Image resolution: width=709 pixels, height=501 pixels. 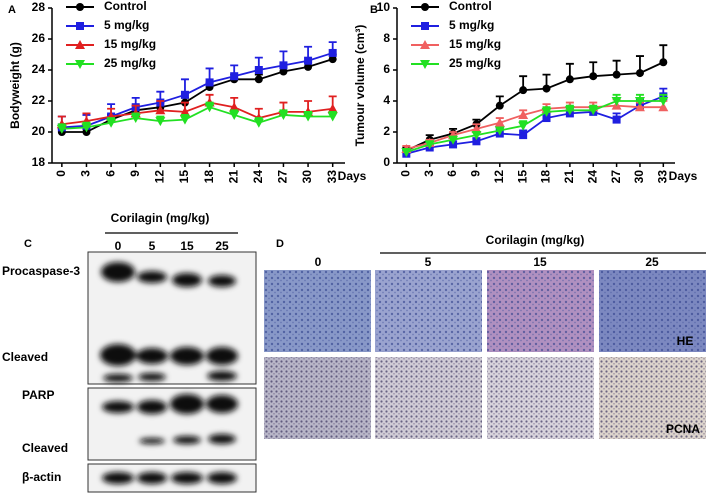 What do you see at coordinates (135, 173) in the screenshot?
I see `x-tick-label: 9` at bounding box center [135, 173].